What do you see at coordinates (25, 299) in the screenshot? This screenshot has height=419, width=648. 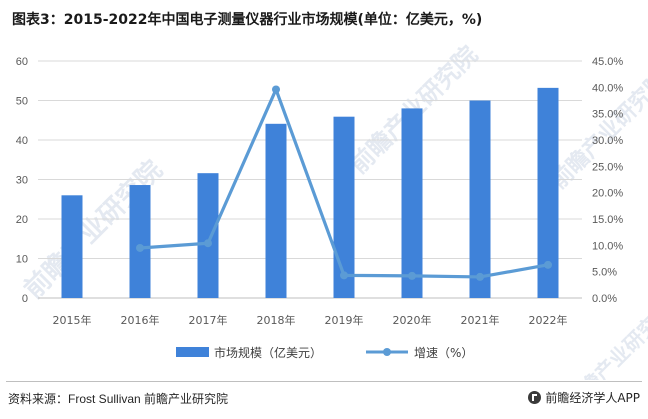 I see `left-tick-label: 0` at bounding box center [25, 299].